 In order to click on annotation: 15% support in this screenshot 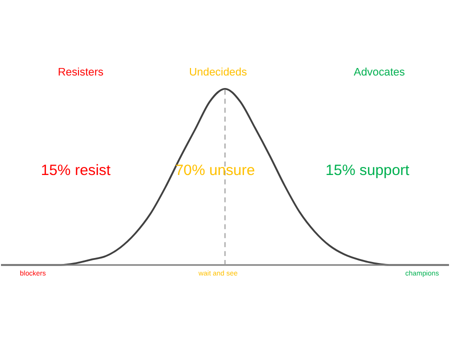, I will do `click(367, 170)`.